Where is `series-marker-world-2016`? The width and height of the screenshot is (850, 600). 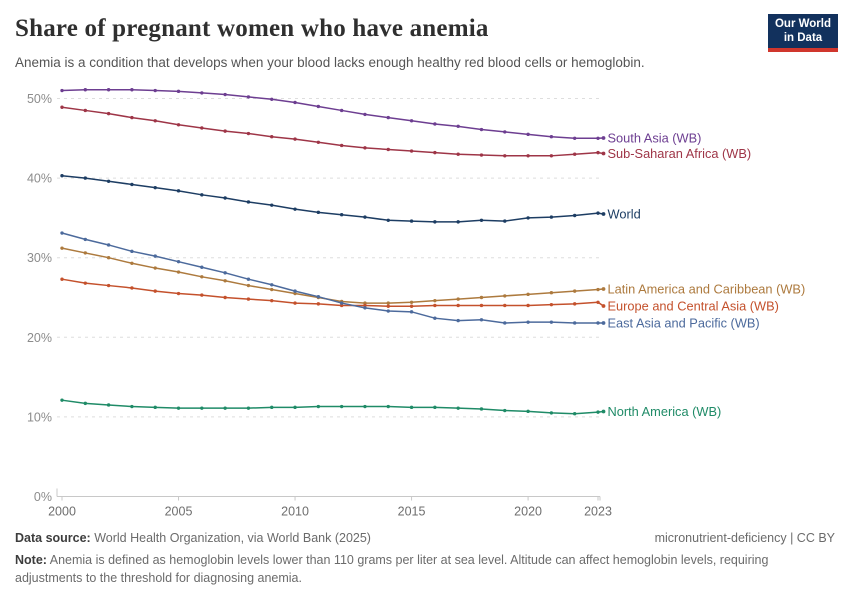 series-marker-world-2016 is located at coordinates (435, 222).